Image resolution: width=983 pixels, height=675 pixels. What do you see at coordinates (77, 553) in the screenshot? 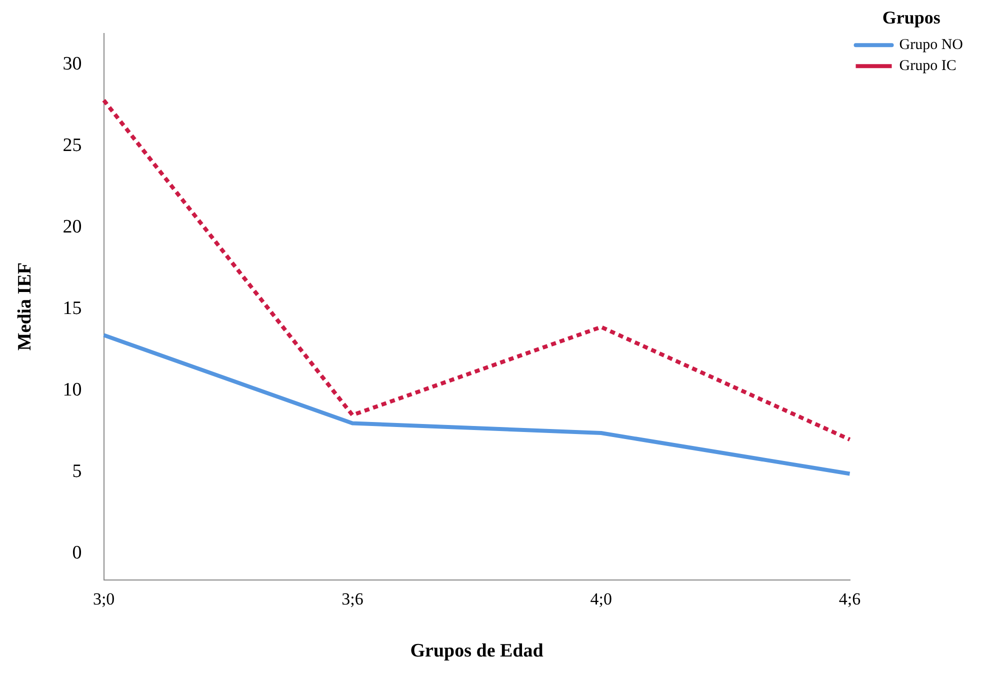
I see `y-tick-label: 0` at bounding box center [77, 553].